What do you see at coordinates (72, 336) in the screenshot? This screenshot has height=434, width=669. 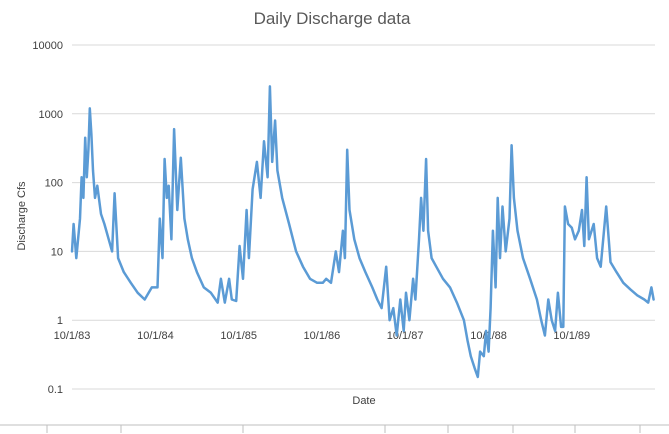 I see `x-tick-label: 10/1/83` at bounding box center [72, 336].